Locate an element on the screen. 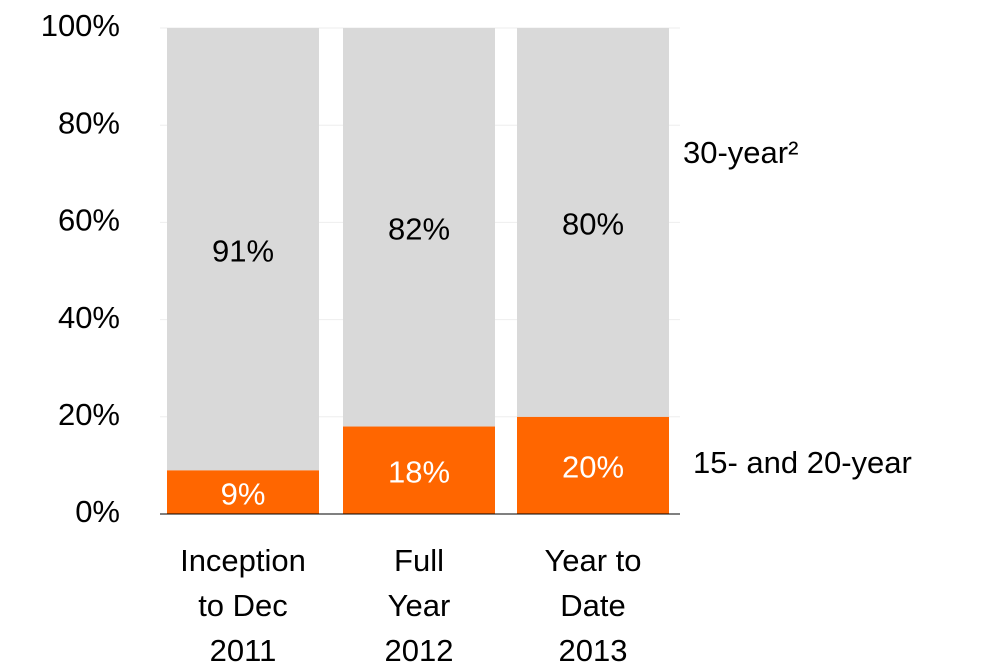  data-label: 80% is located at coordinates (593, 224).